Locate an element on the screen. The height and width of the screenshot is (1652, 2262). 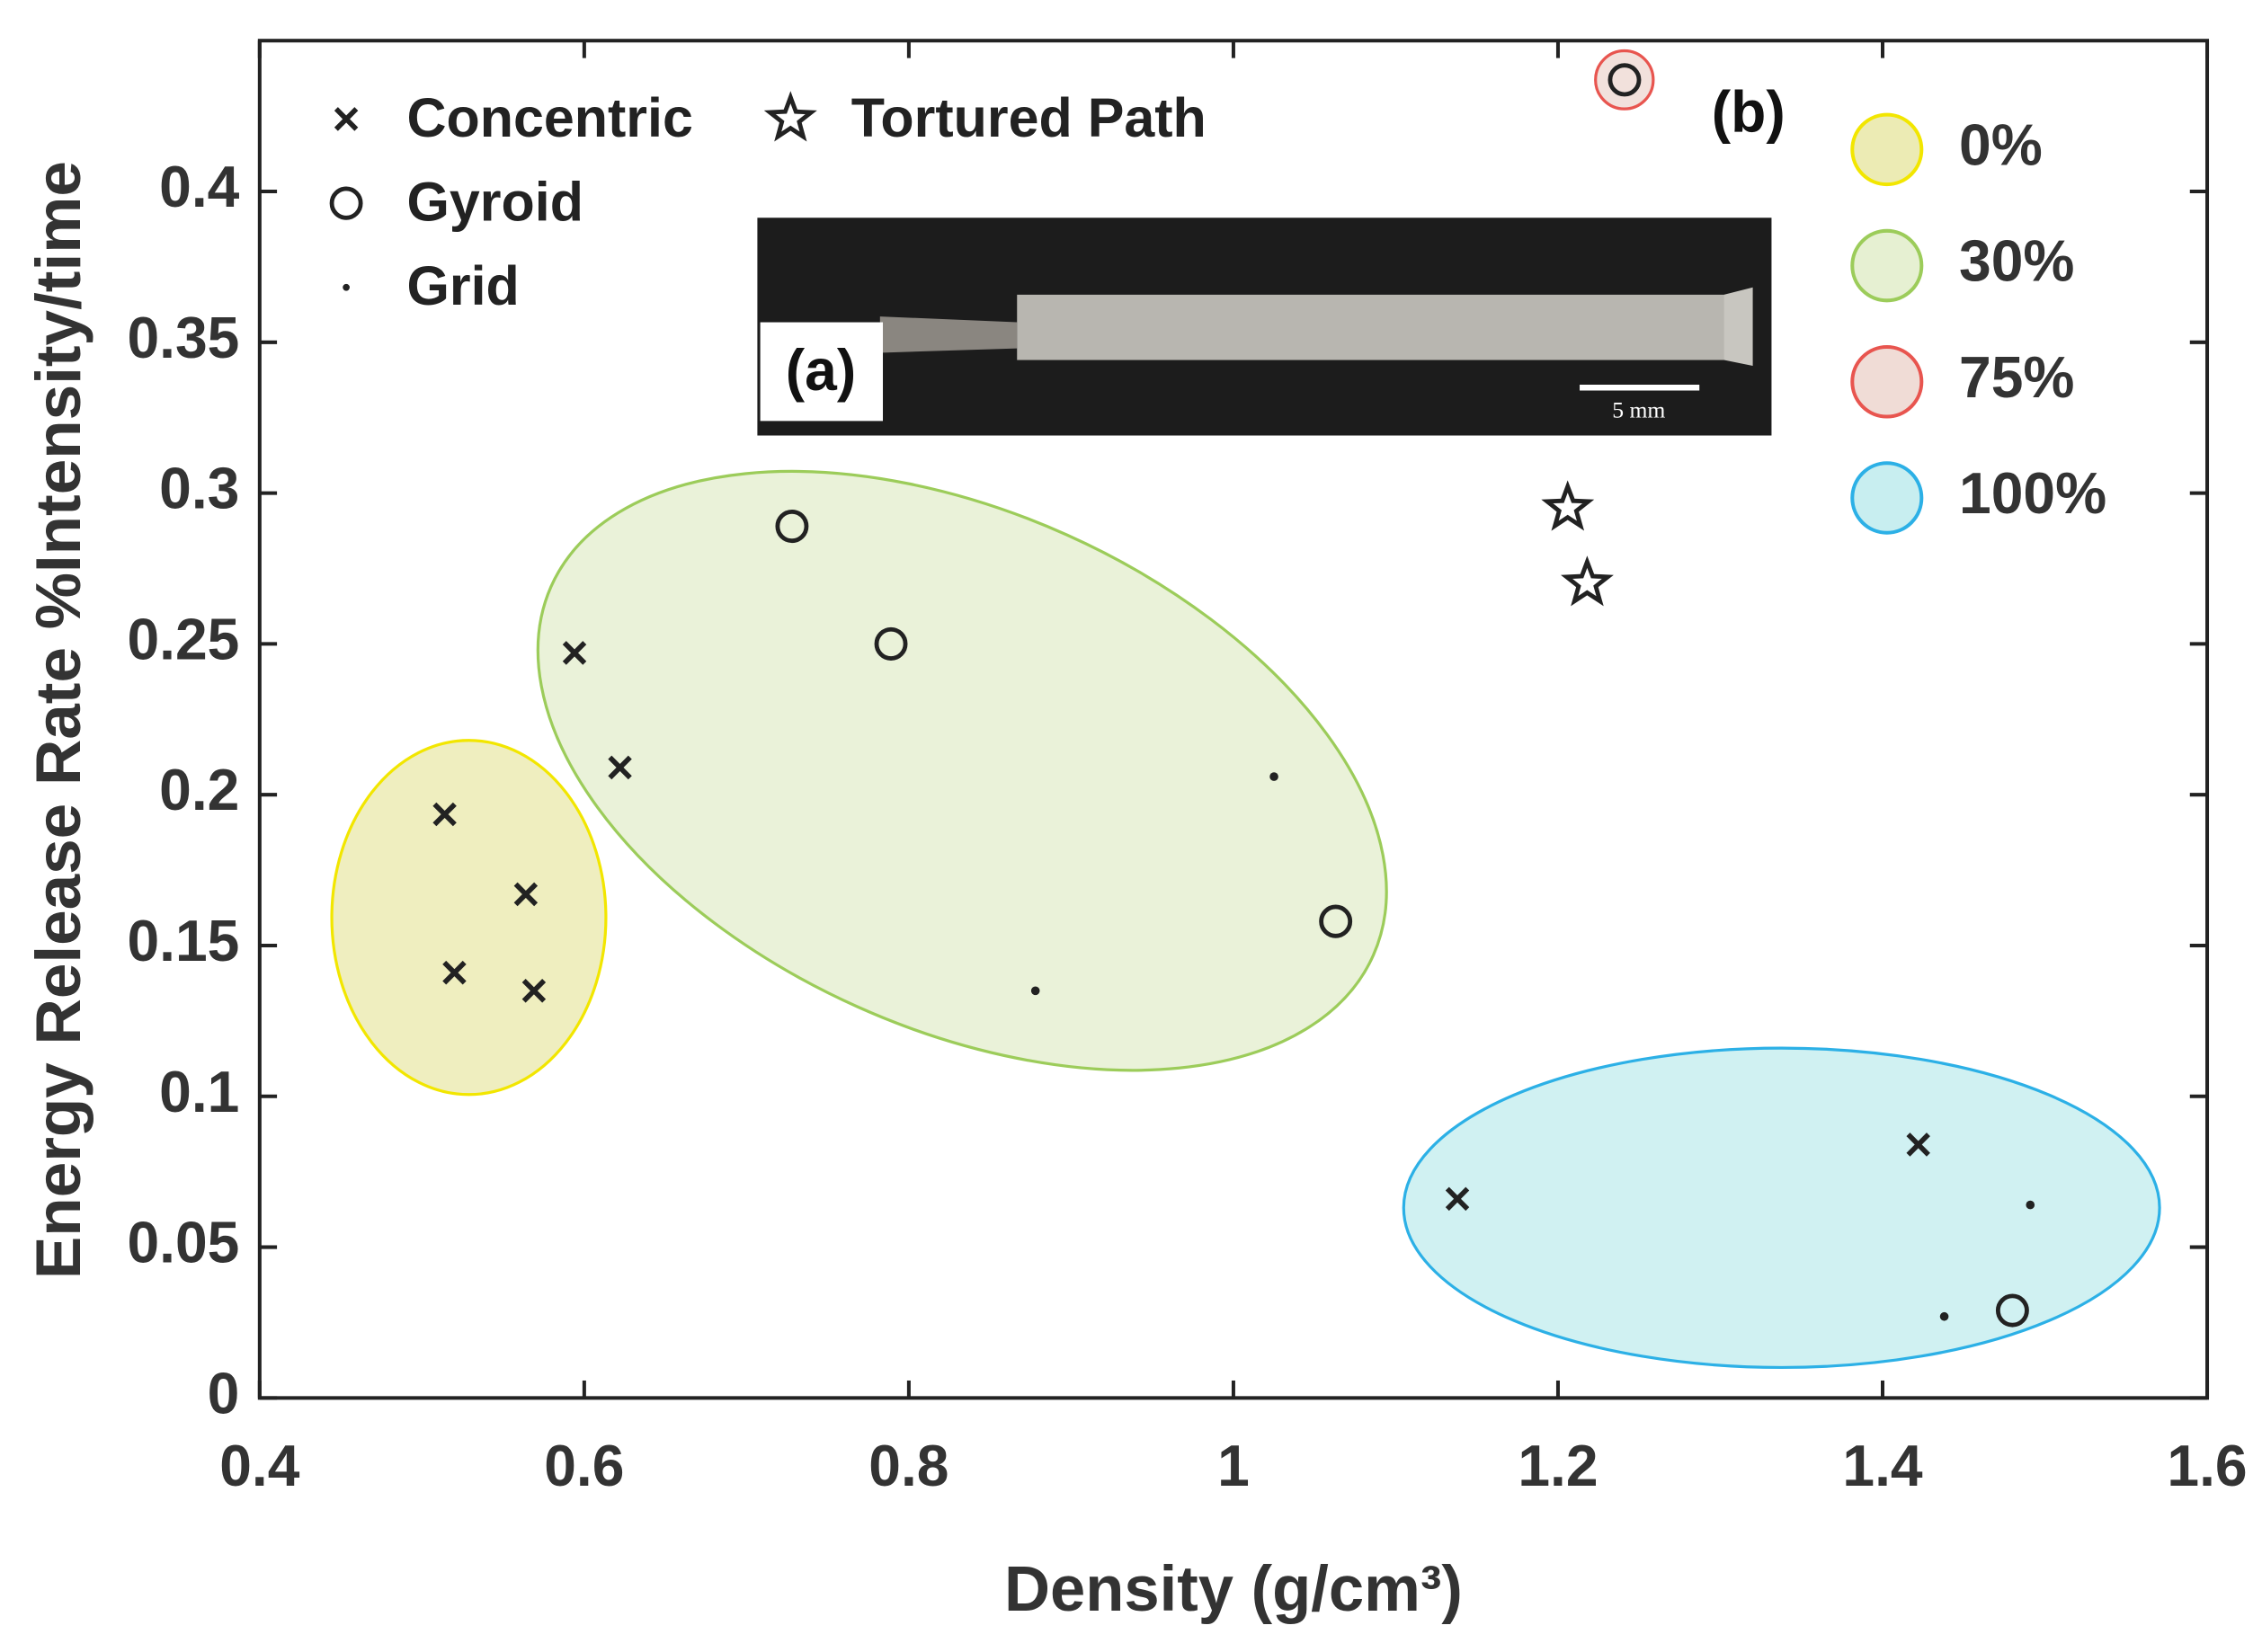
label-box is located at coordinates (822, 372).